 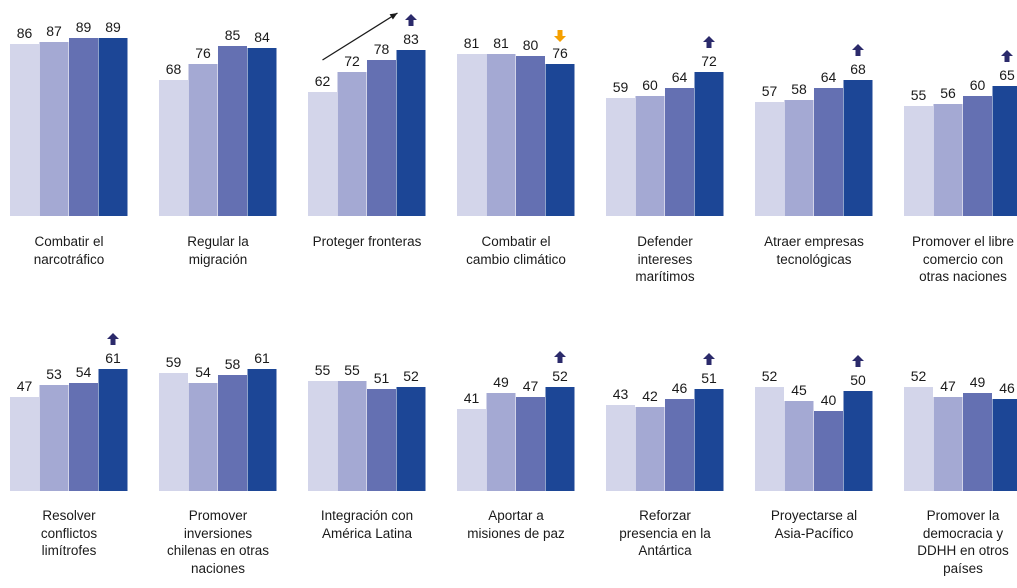 What do you see at coordinates (709, 378) in the screenshot?
I see `value-label-11-3: 51` at bounding box center [709, 378].